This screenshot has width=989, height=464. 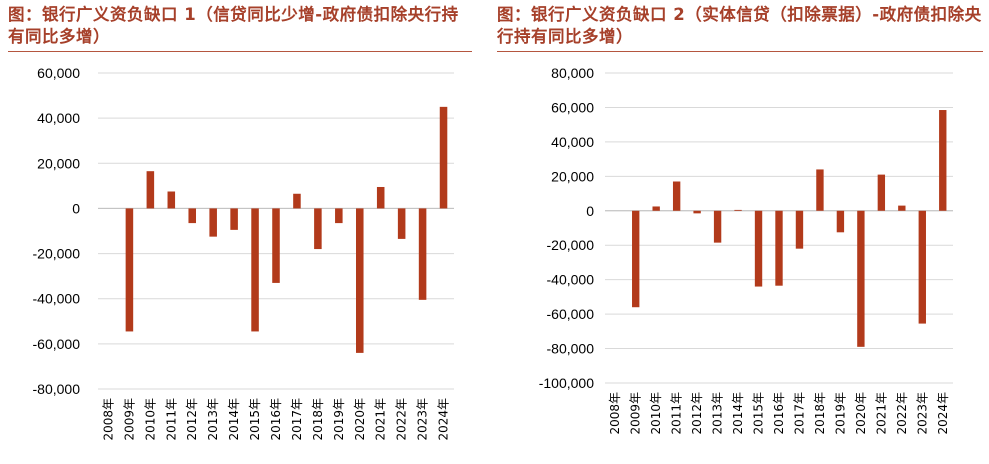 What do you see at coordinates (572, 73) in the screenshot?
I see `y-tick-label: 80,000` at bounding box center [572, 73].